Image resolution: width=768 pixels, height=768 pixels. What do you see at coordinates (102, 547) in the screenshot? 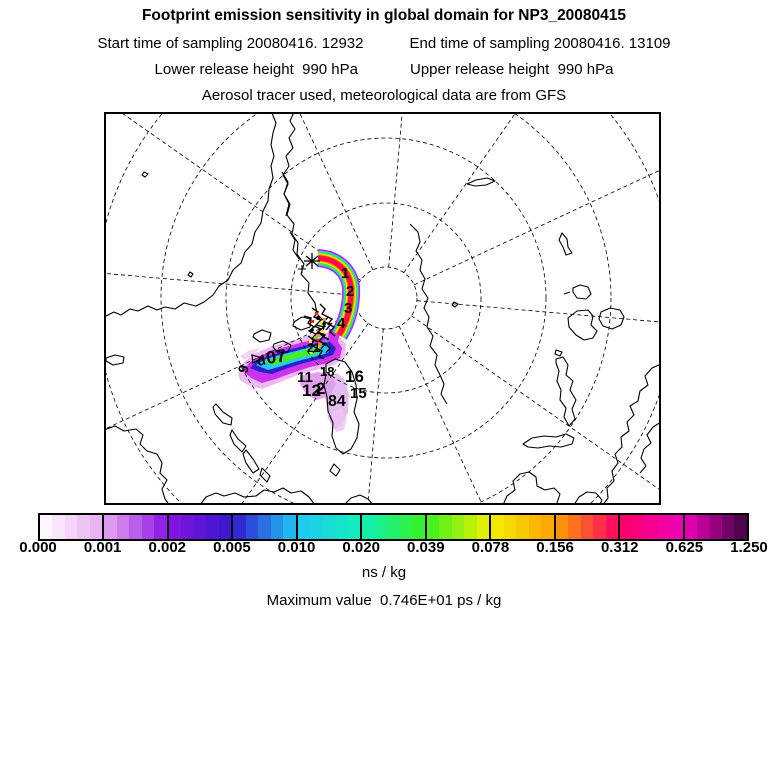
I see `colorbar-tick-label: 0.001` at bounding box center [102, 547].